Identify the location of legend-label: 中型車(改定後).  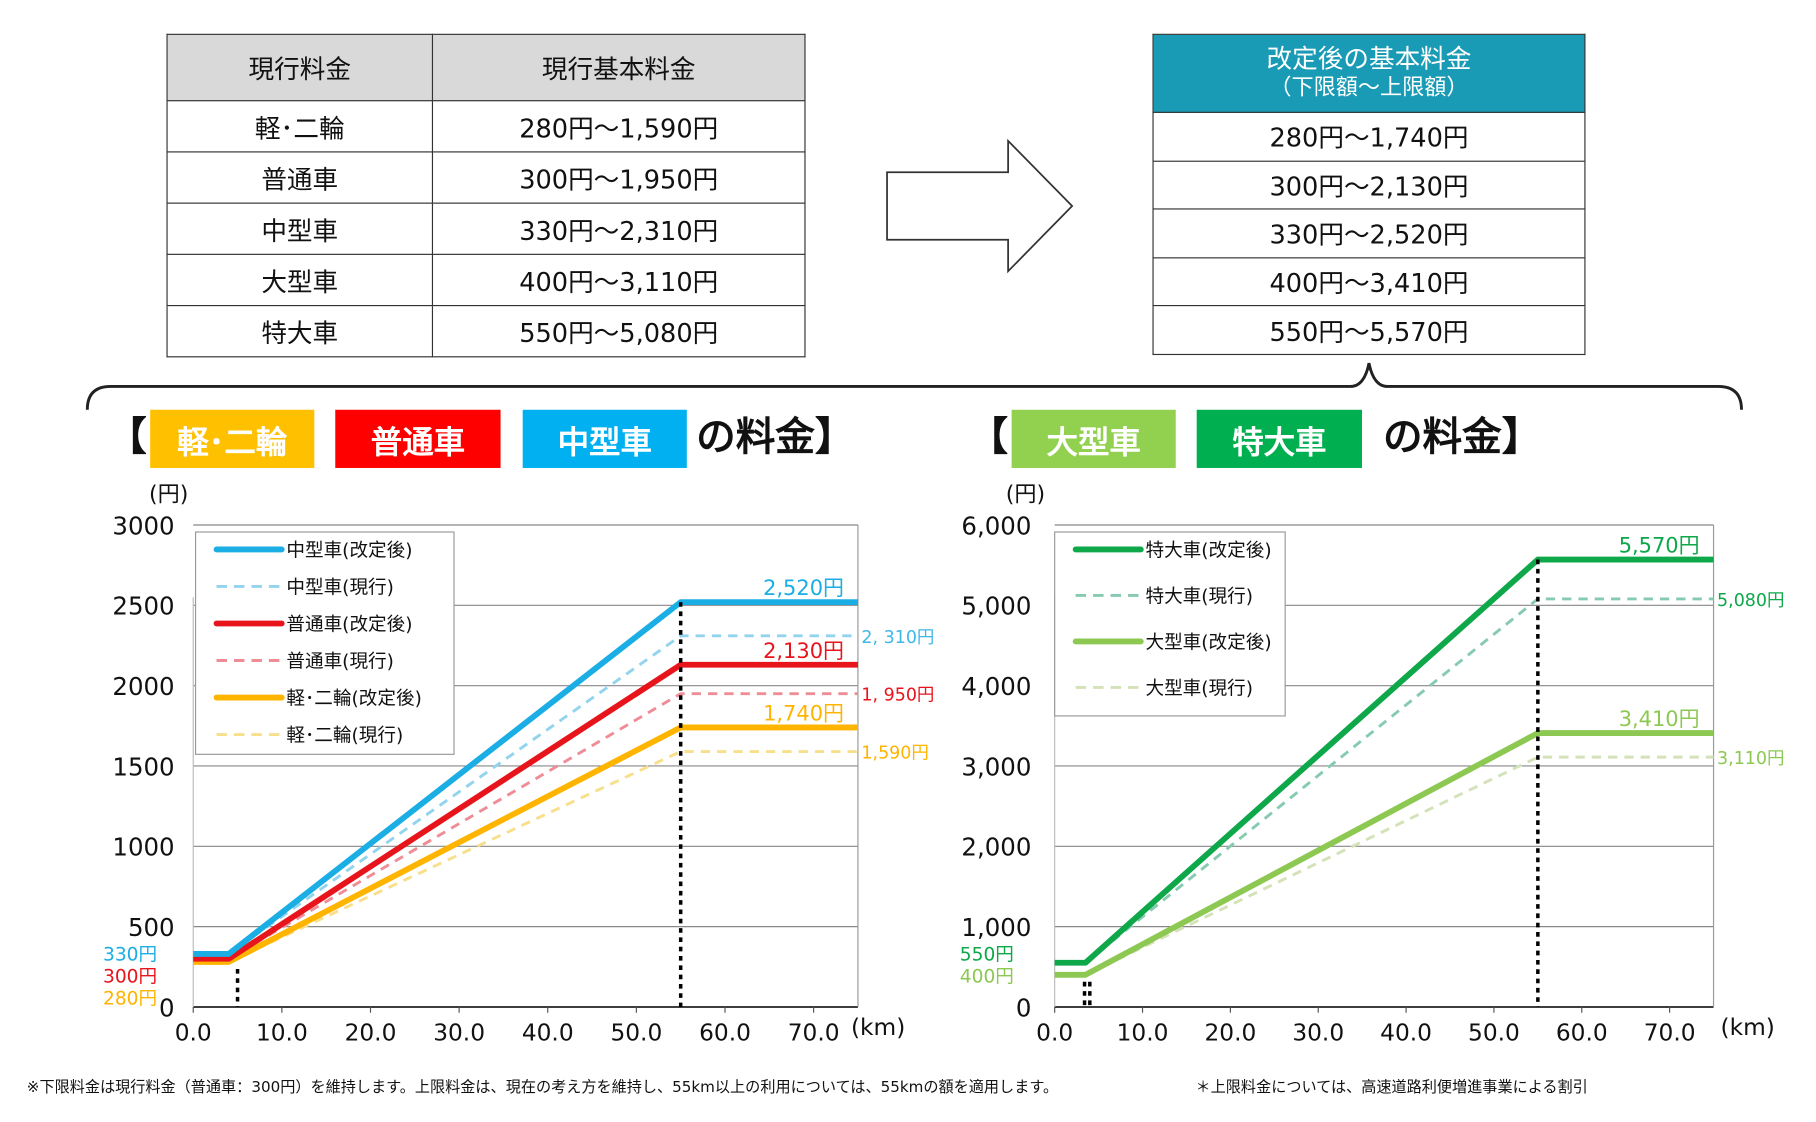
(349, 550).